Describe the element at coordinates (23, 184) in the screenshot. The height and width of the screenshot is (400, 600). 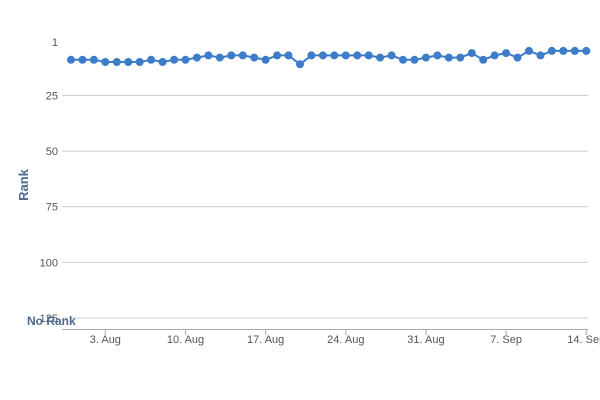
I see `y-axis-label: Rank` at that location.